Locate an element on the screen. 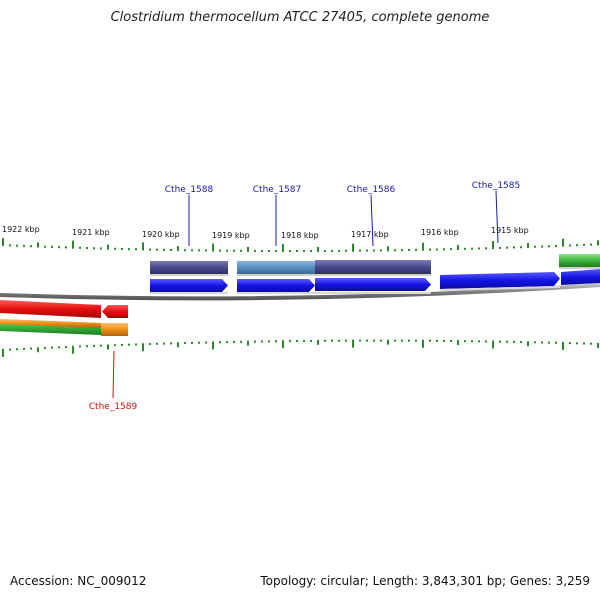 The height and width of the screenshot is (600, 600). gene-label-cthe-1587: Cthe_1587 is located at coordinates (277, 190).